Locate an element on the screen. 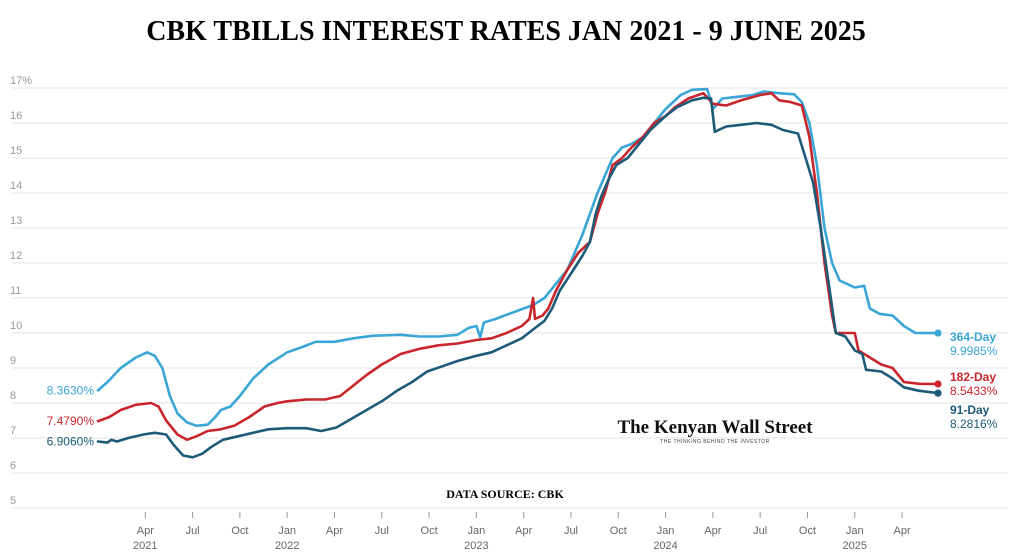  brand-tagline: THE THINKING BEHIND THE INVESTOR is located at coordinates (715, 442).